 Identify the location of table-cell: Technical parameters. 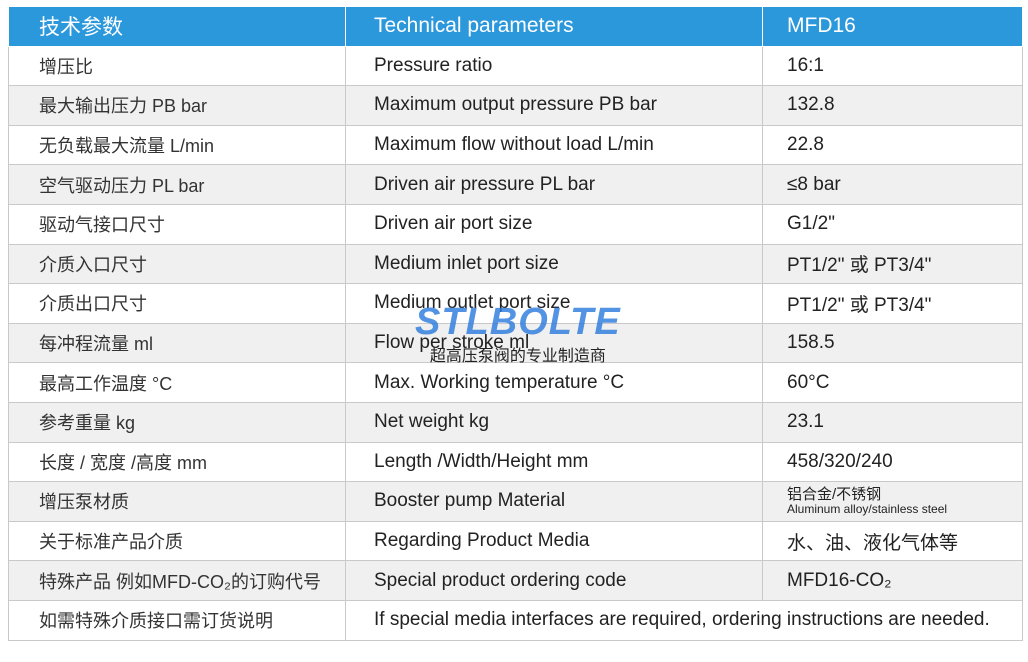
(554, 26).